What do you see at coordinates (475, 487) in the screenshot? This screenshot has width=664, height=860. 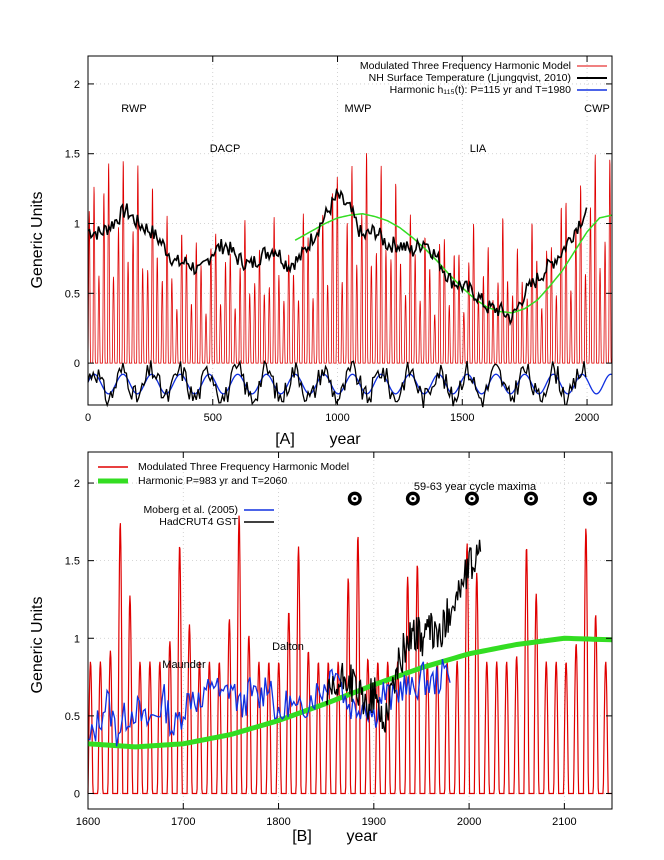 I see `panel-b-annotation-cycle-maxima: 59-63 year cycle maxima` at bounding box center [475, 487].